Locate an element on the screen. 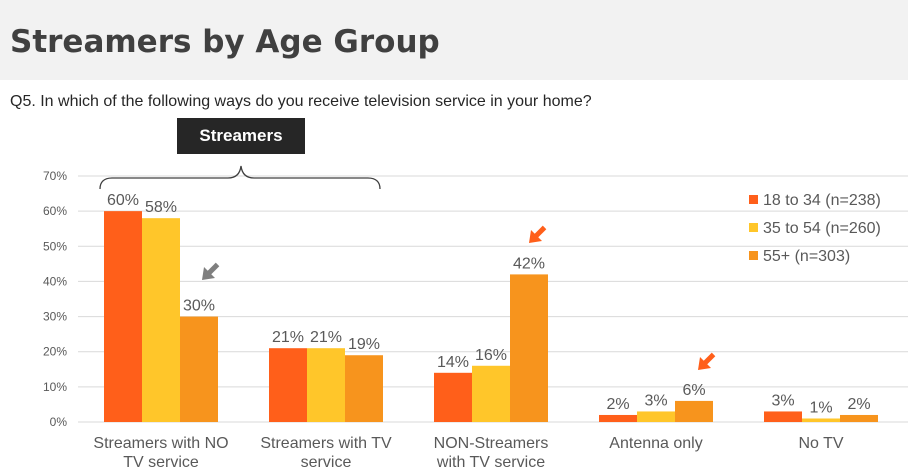 This screenshot has height=470, width=908. x-category-label: service is located at coordinates (326, 462).